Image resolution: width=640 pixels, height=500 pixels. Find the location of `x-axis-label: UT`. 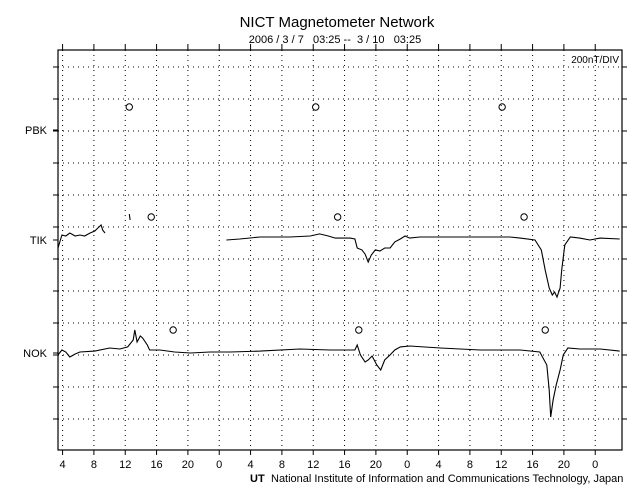

x-axis-label: UT is located at coordinates (257, 479).